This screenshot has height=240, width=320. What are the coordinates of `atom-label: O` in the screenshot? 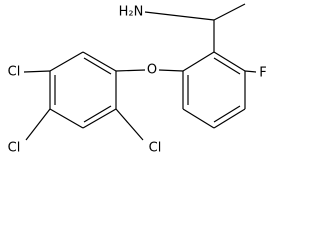 It's located at (152, 70).